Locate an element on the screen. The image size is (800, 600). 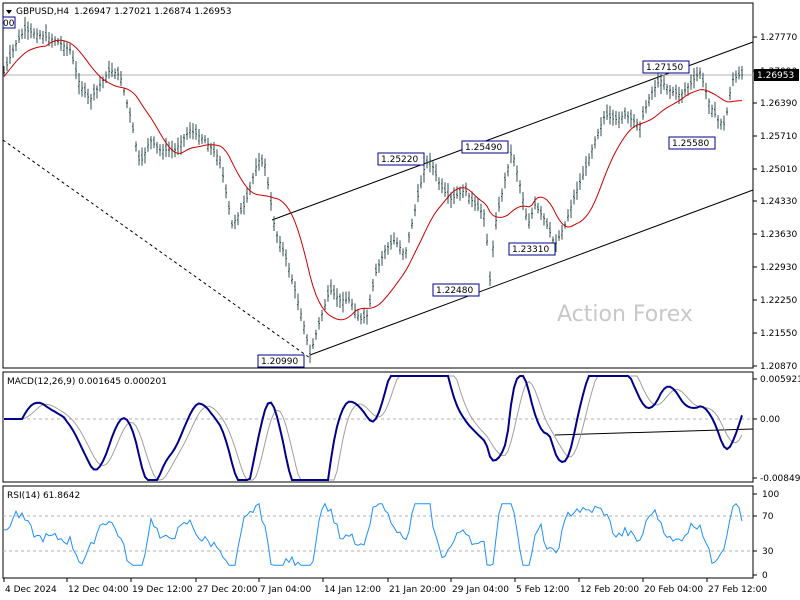
level-label: 1.22480 is located at coordinates (454, 291).